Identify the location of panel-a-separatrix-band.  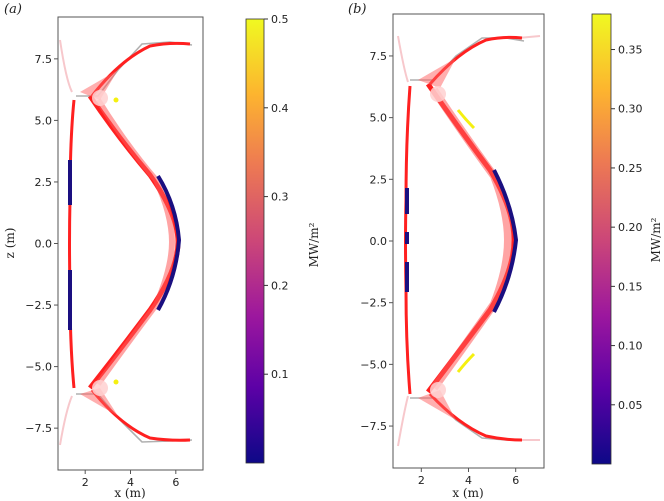
(134, 242).